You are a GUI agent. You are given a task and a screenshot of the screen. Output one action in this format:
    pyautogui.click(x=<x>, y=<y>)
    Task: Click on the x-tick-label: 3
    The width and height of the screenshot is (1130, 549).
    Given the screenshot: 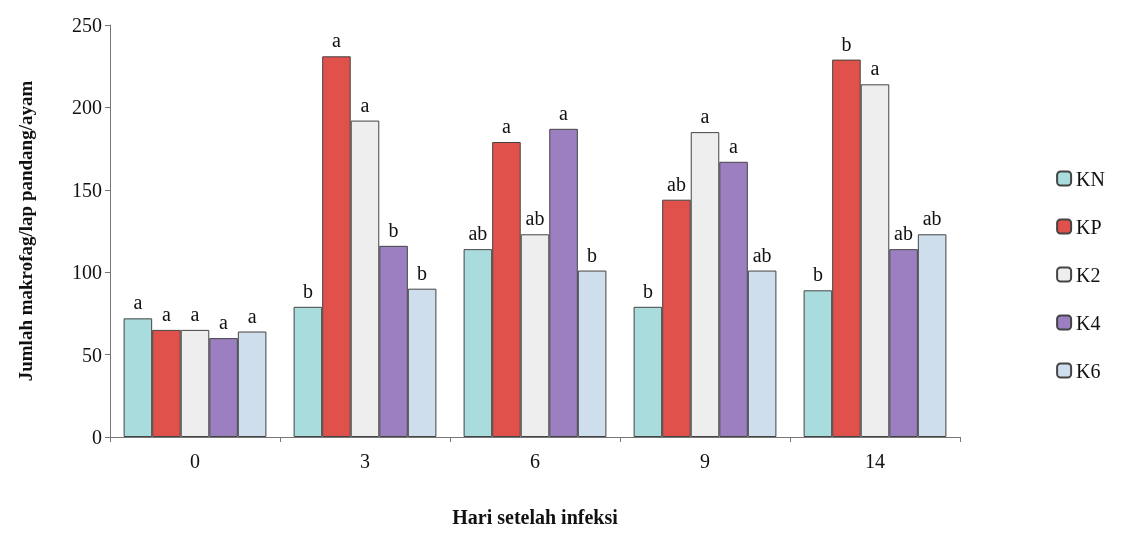 What is the action you would take?
    pyautogui.click(x=365, y=461)
    